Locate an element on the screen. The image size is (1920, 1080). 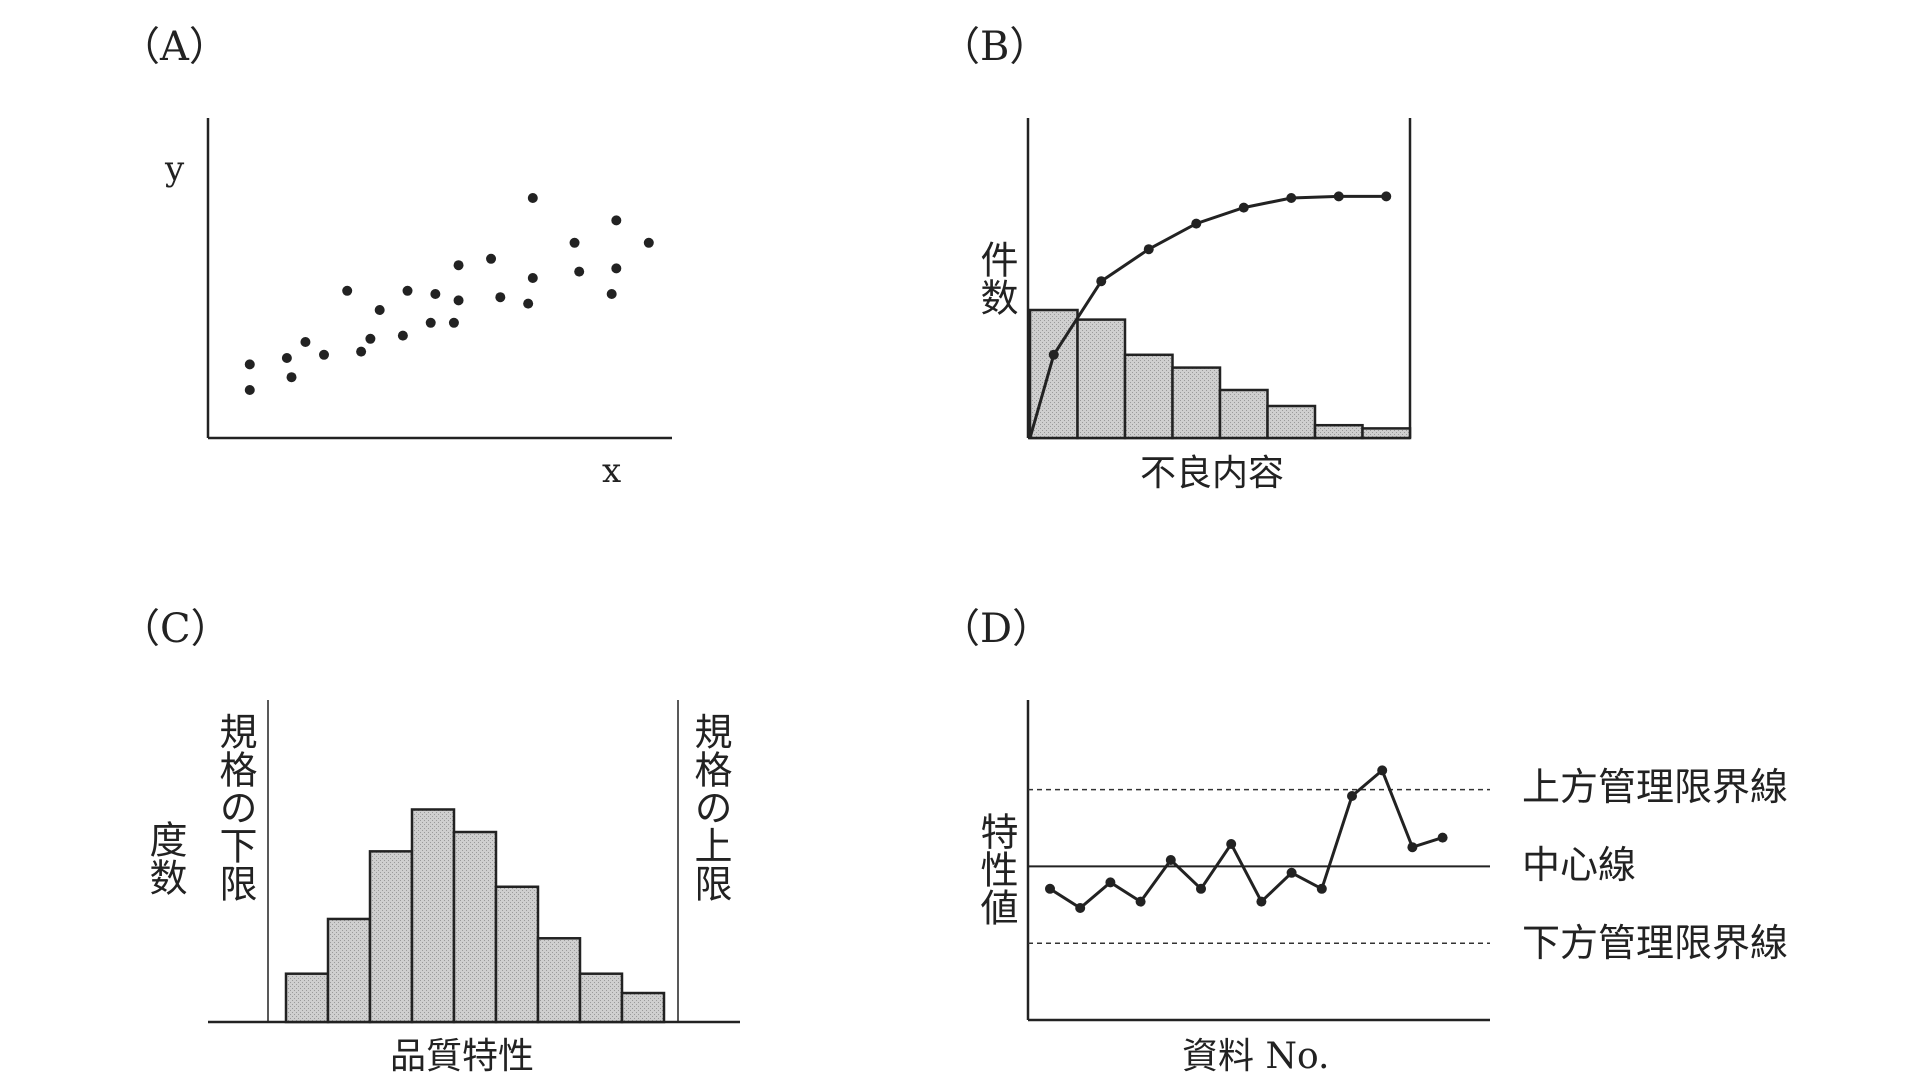
scatter-chart-a: y x is located at coordinates (418, 304).